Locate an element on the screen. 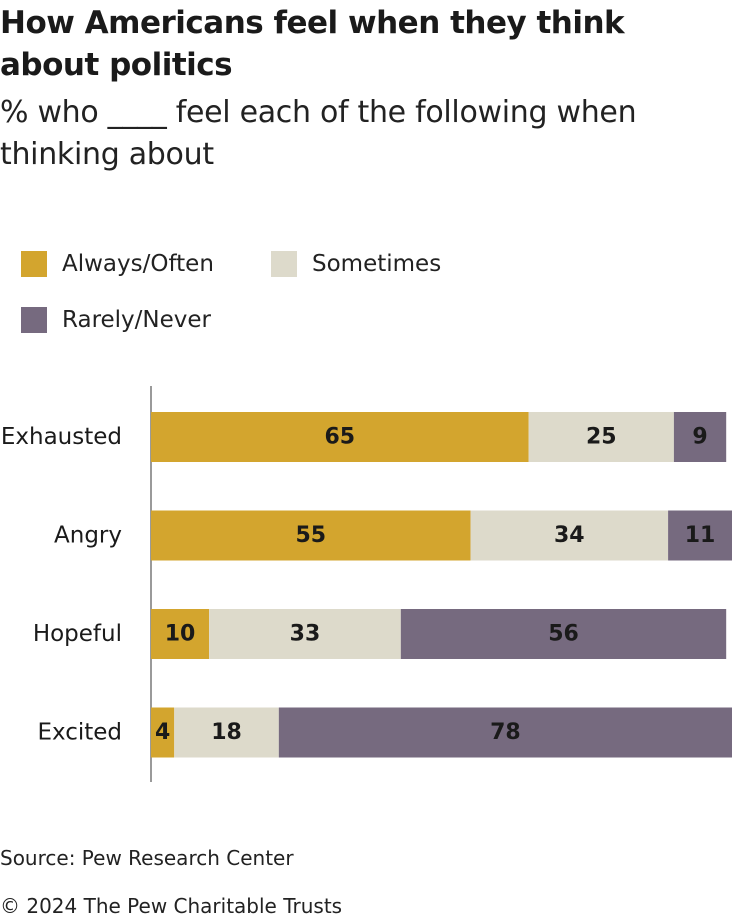  bar-exhausted-rarely-never is located at coordinates (700, 437).